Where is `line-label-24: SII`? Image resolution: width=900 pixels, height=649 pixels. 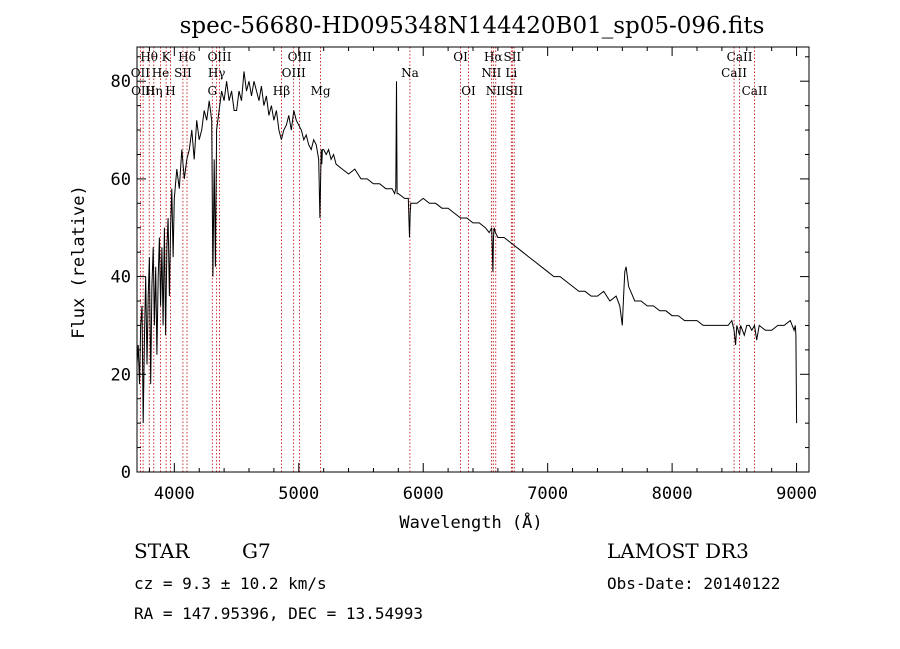 line-label-24: SII is located at coordinates (514, 91).